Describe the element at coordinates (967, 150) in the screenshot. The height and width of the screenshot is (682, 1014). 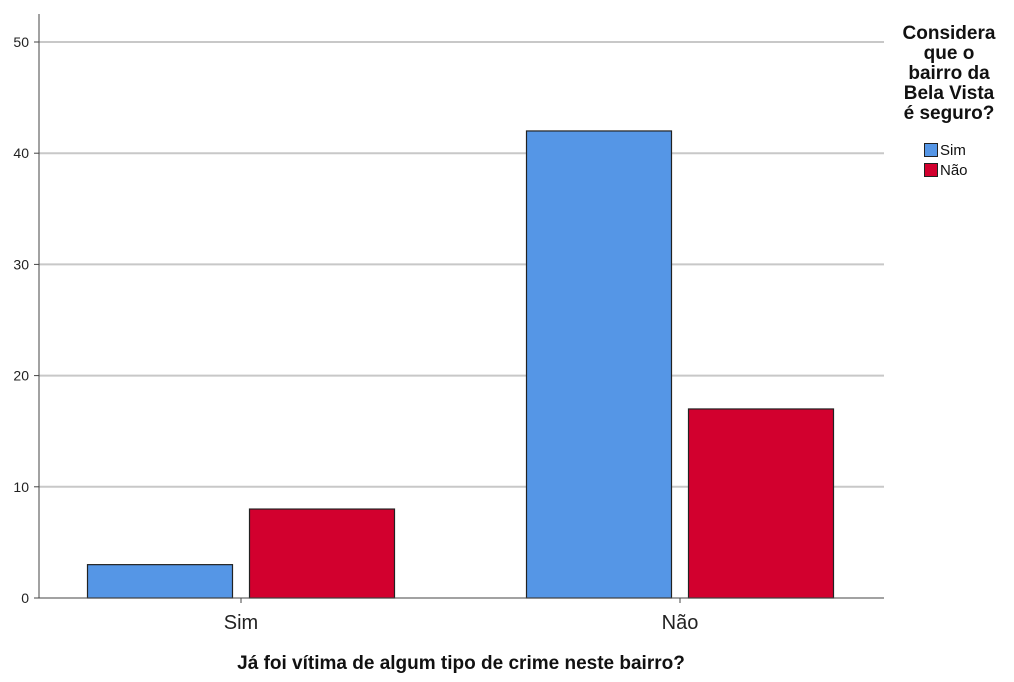
I see `legend-item: Sim` at that location.